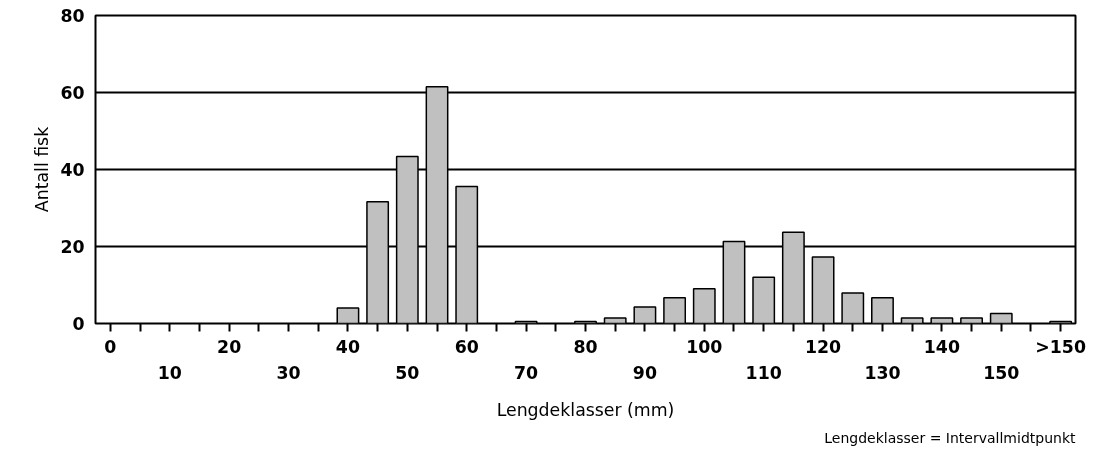  What do you see at coordinates (72, 247) in the screenshot?
I see `y-tick-label: 20` at bounding box center [72, 247].